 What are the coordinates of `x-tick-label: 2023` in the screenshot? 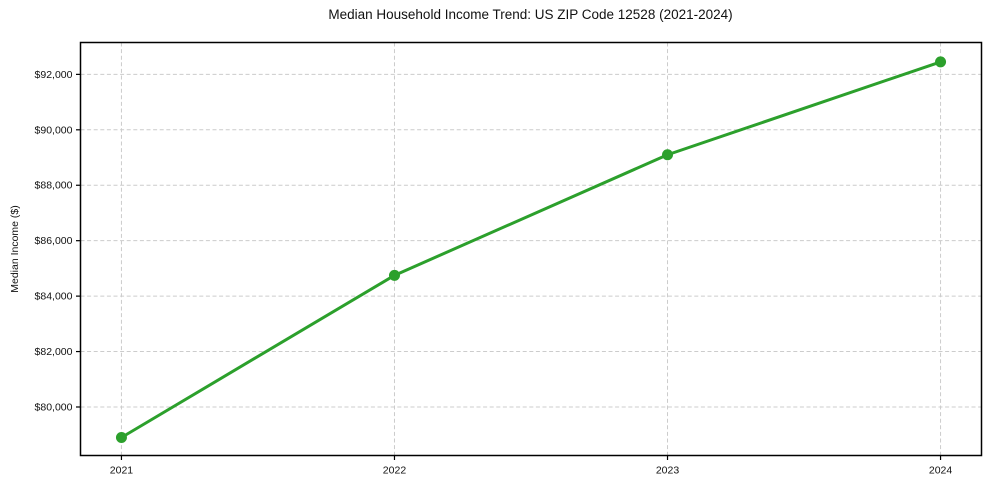 It's located at (668, 471).